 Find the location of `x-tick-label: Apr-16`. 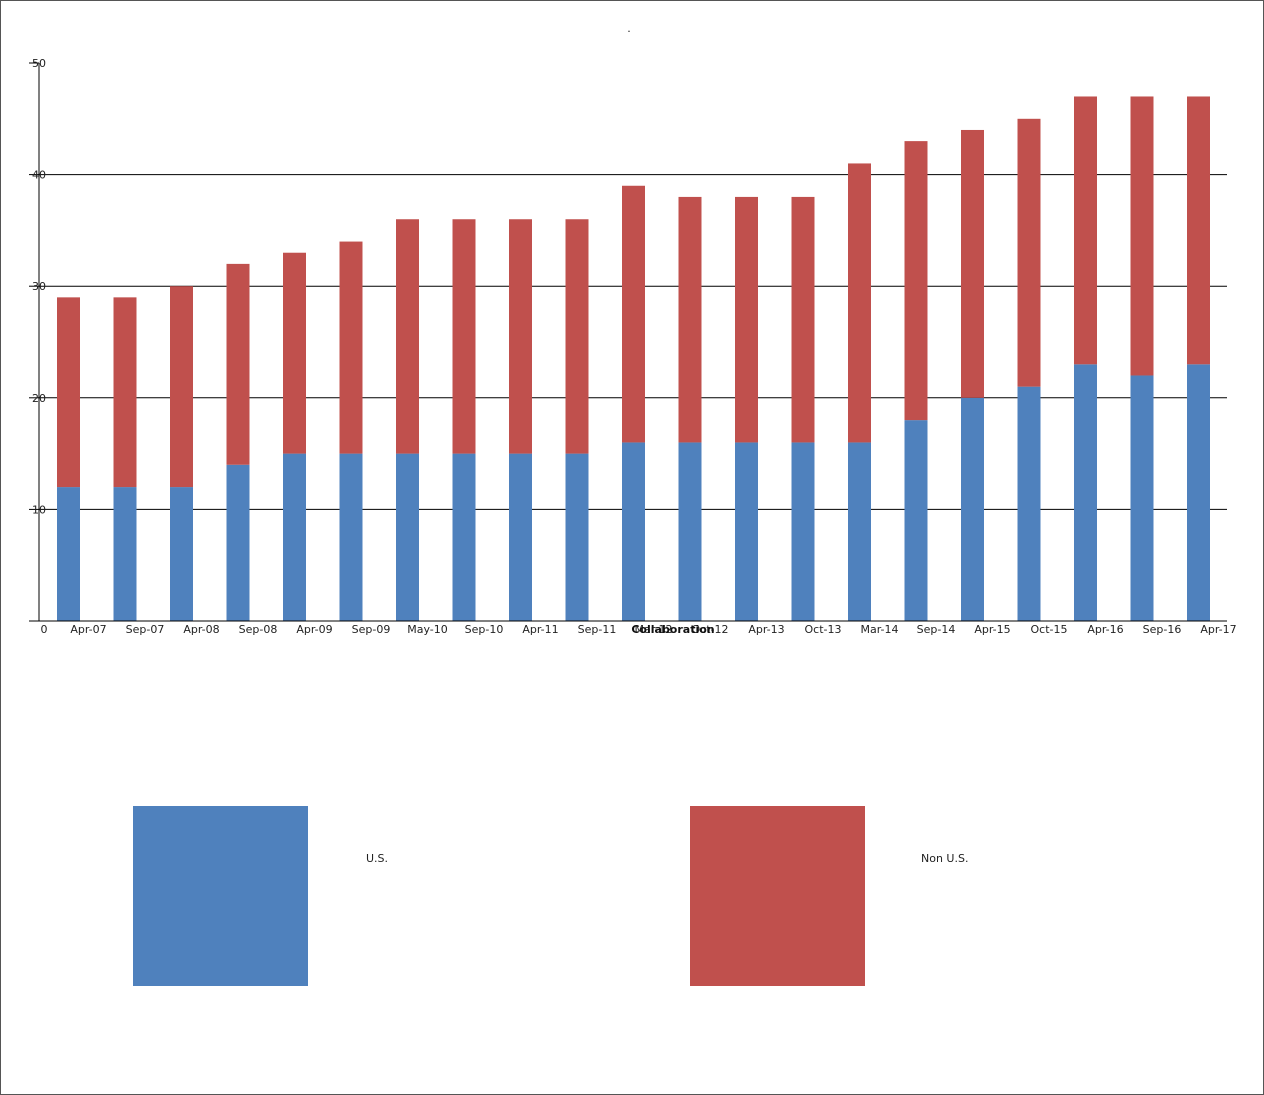

x-tick-label: Apr-16 is located at coordinates (1105, 629).